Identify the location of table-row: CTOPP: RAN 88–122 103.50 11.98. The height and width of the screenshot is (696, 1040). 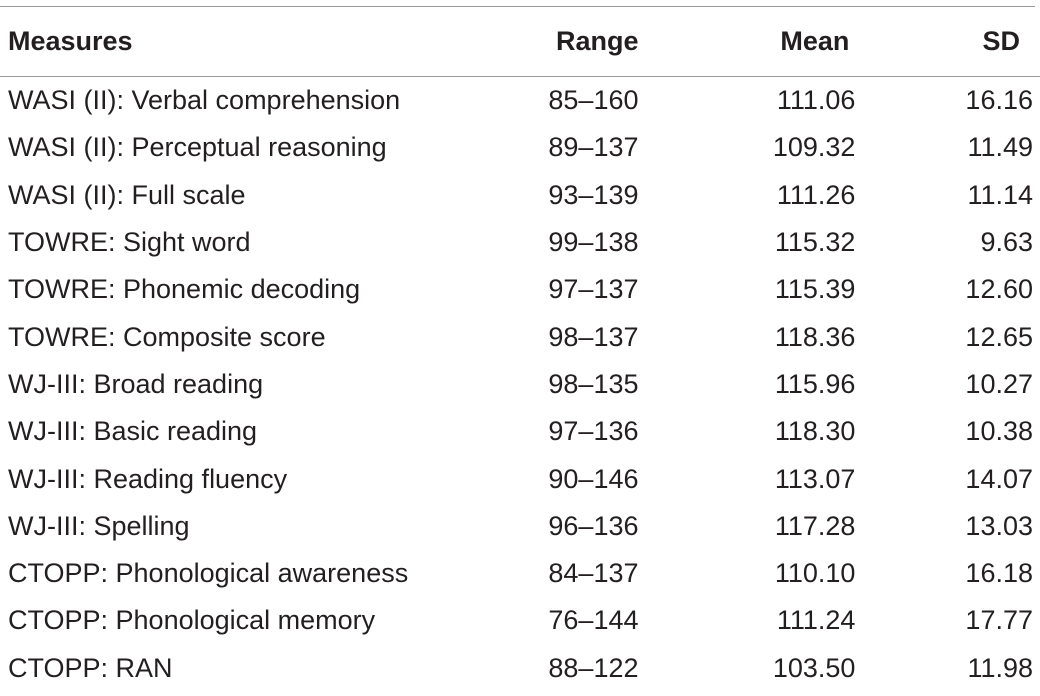
(520, 668).